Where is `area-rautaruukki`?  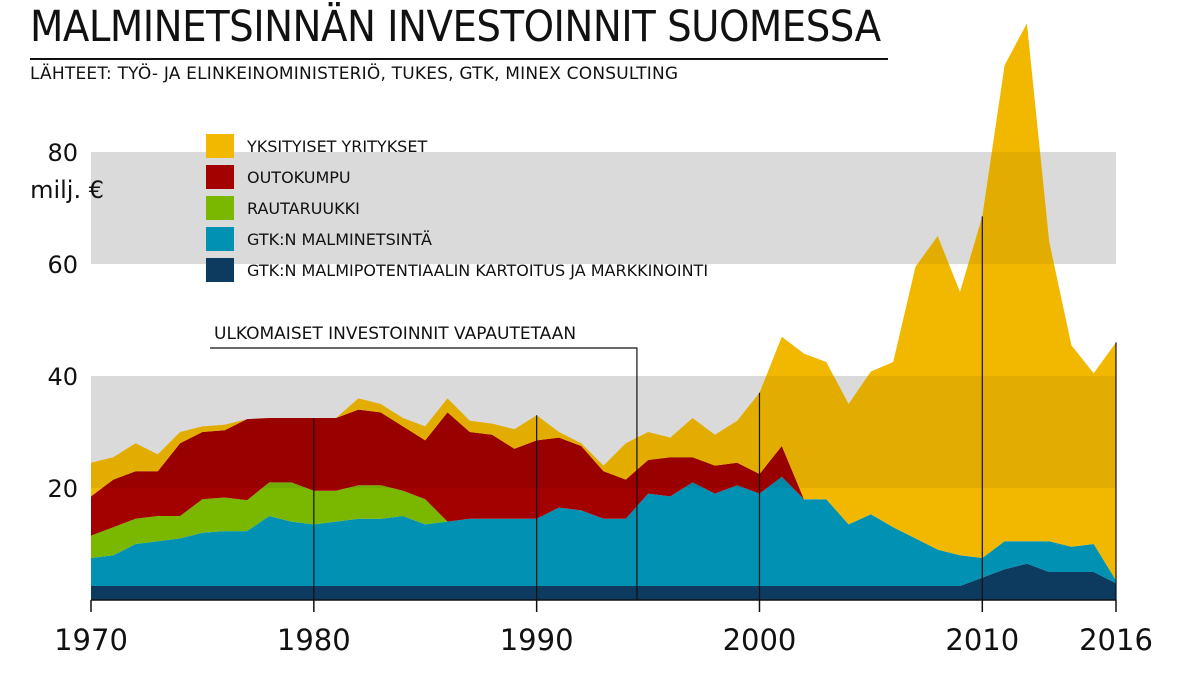 area-rautaruukki is located at coordinates (603, 528).